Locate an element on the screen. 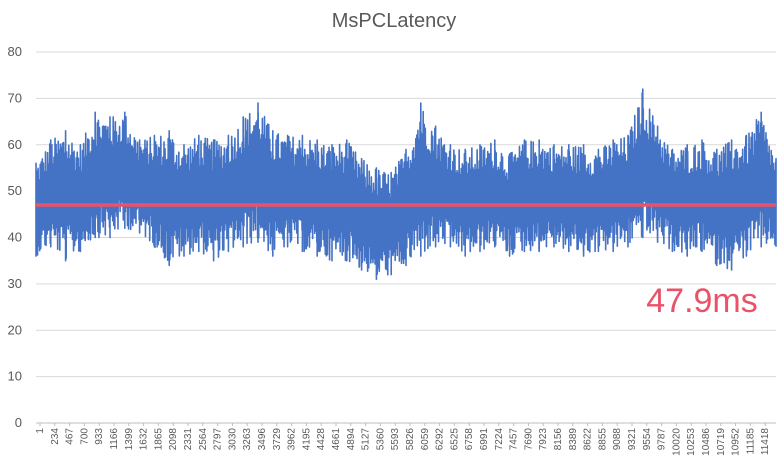  x-tick-label: 3962 is located at coordinates (292, 439).